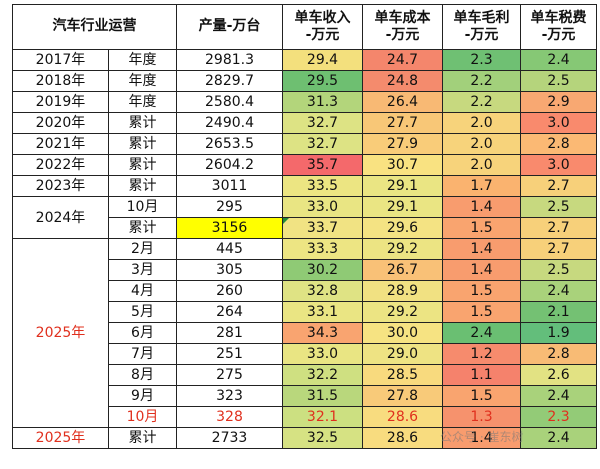  Describe the element at coordinates (481, 375) in the screenshot. I see `profit-cell: 1.1` at that location.